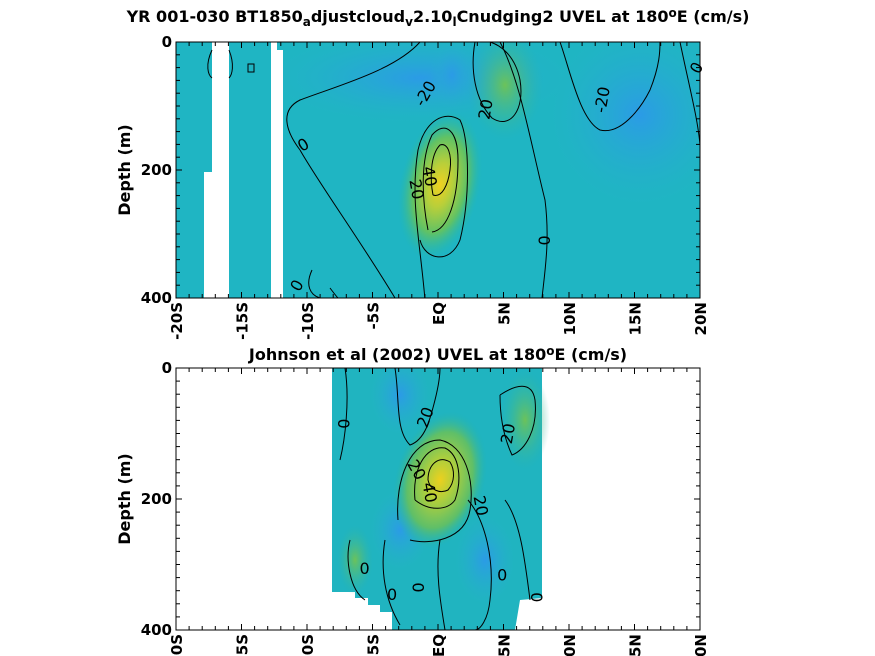 This screenshot has width=875, height=656. I want to click on title-part: Cnudging2 UVEL at 180, so click(563, 16).